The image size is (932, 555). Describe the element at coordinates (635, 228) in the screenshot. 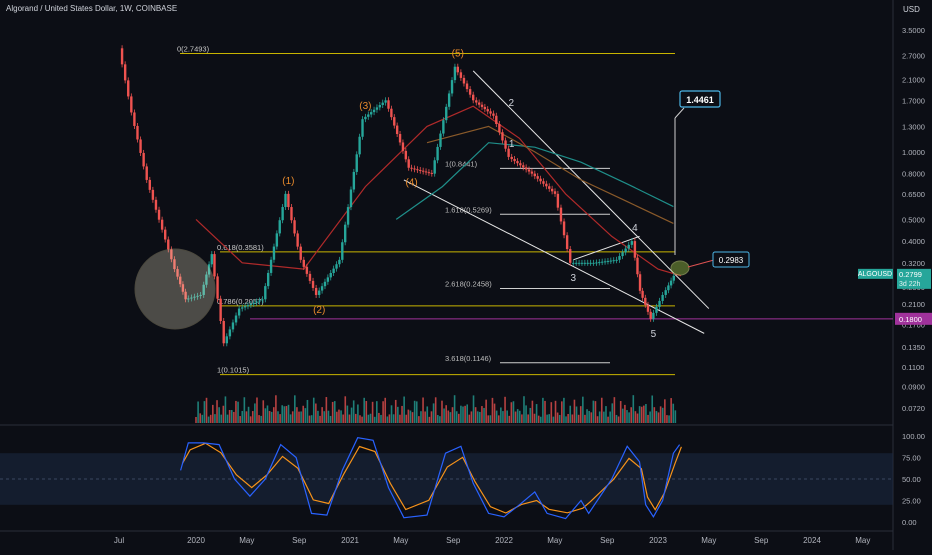

I see `wave-label: 4` at that location.